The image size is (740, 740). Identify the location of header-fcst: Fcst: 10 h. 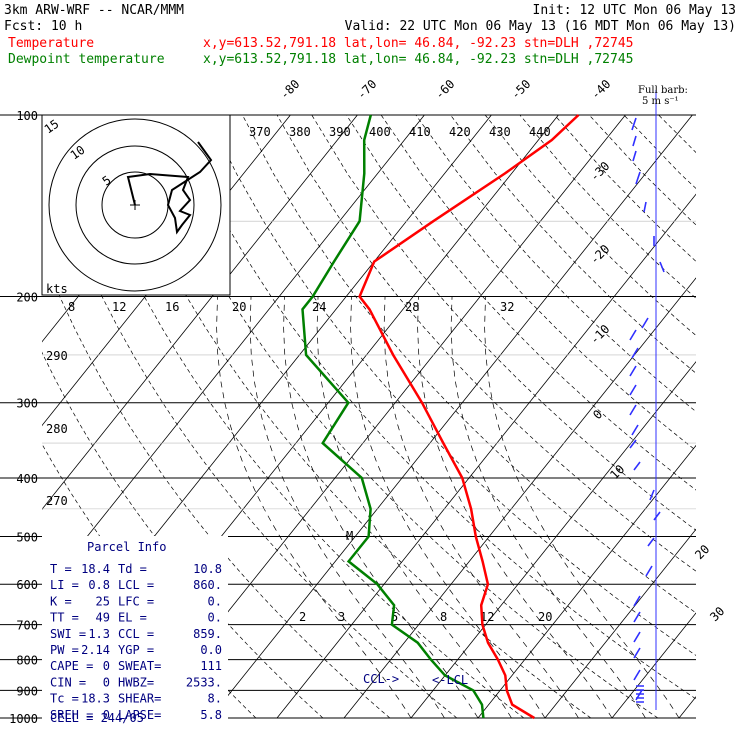
(43, 26).